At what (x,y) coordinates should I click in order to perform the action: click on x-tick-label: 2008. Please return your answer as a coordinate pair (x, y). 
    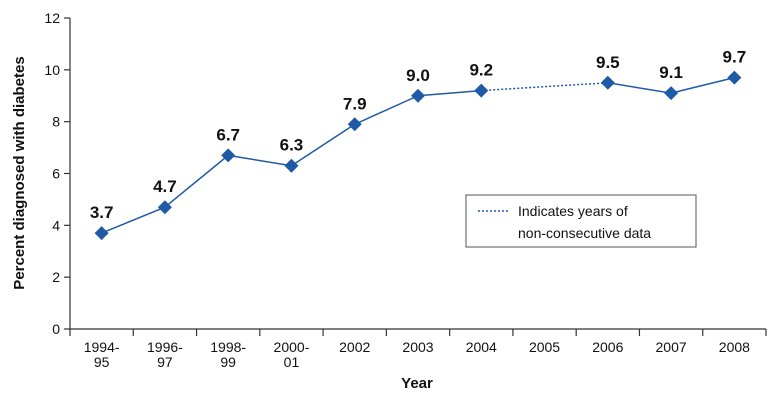
    Looking at the image, I should click on (734, 347).